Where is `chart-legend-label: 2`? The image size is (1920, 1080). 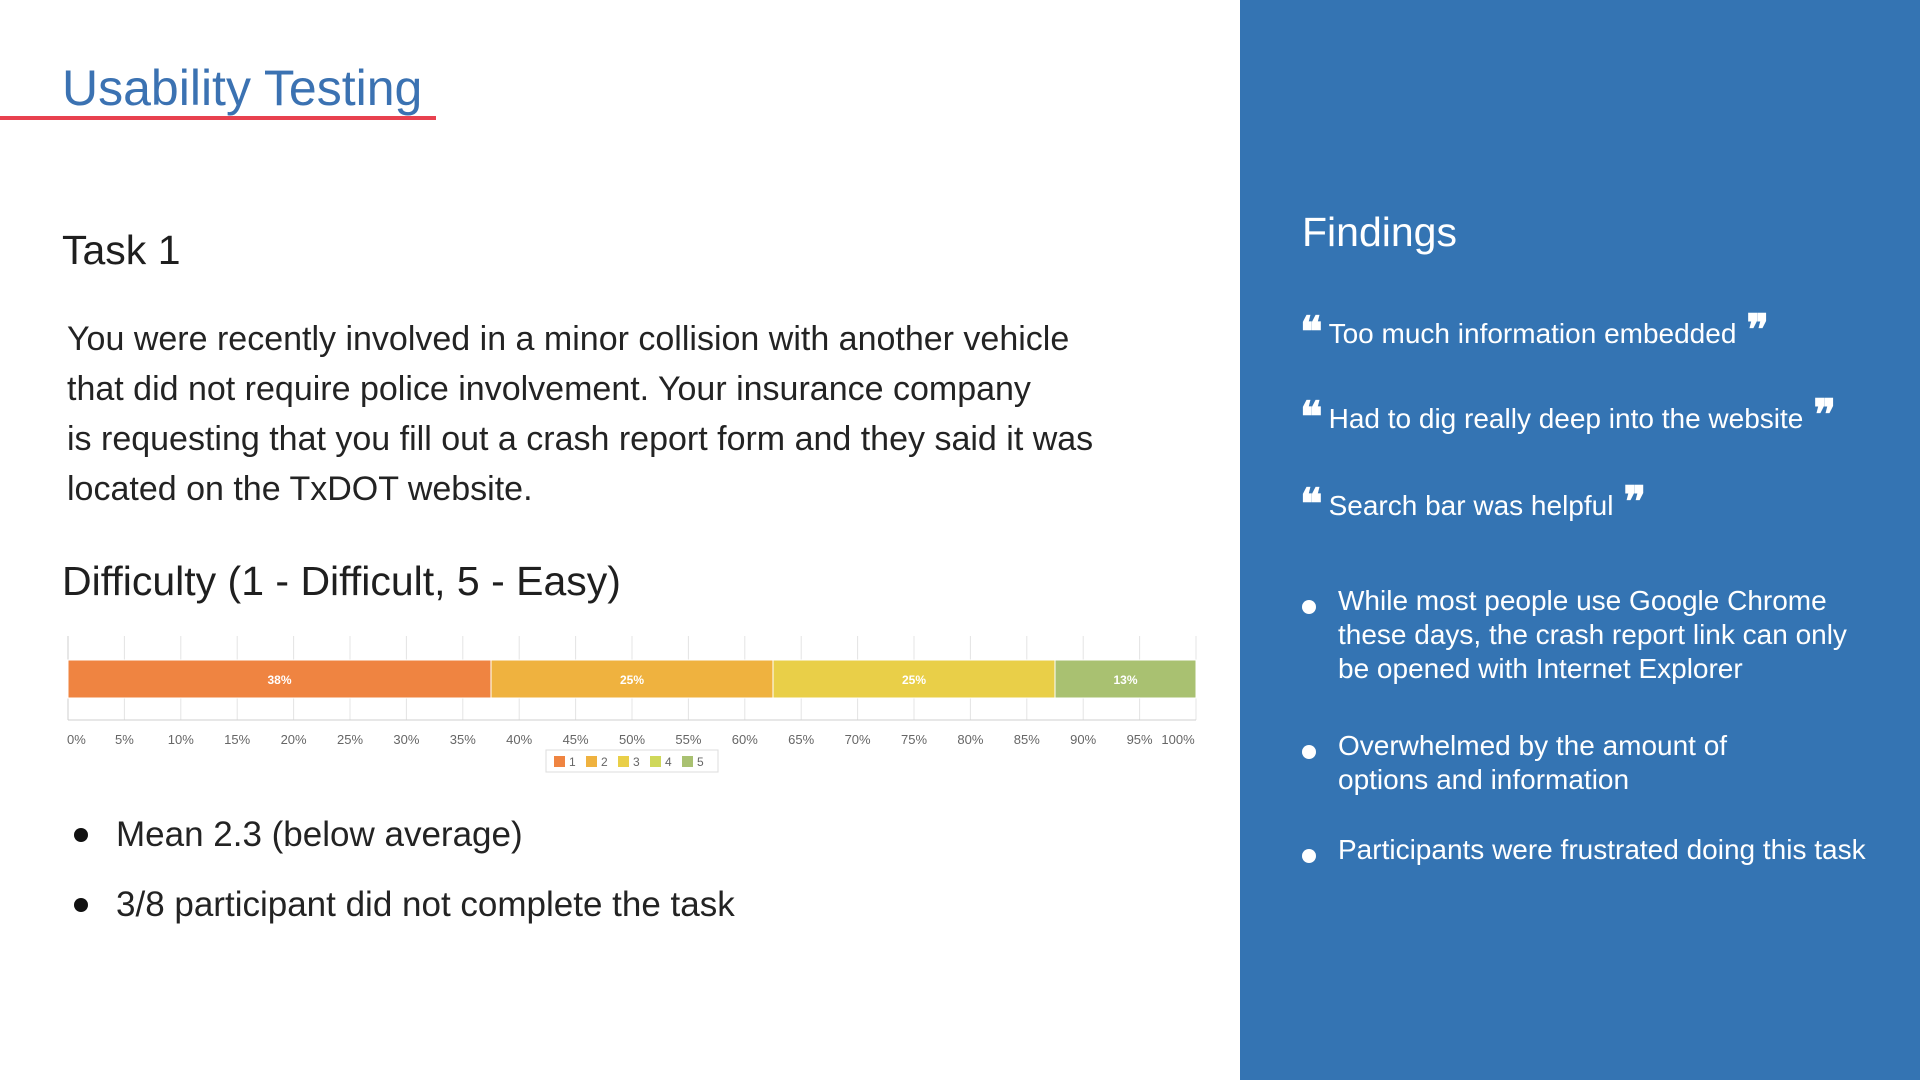 chart-legend-label: 2 is located at coordinates (604, 762).